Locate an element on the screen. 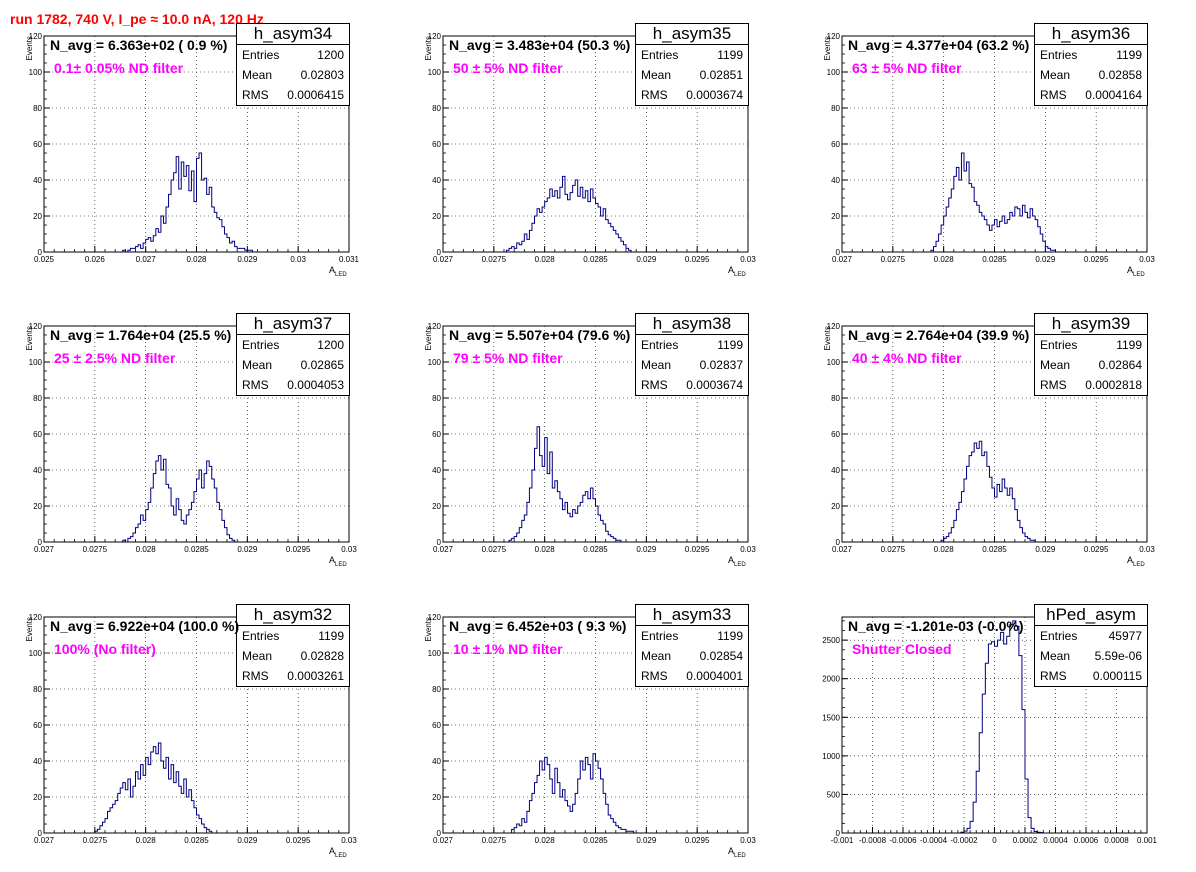 The height and width of the screenshot is (872, 1196). filter-label: 10 ± 1% ND filter is located at coordinates (508, 649).